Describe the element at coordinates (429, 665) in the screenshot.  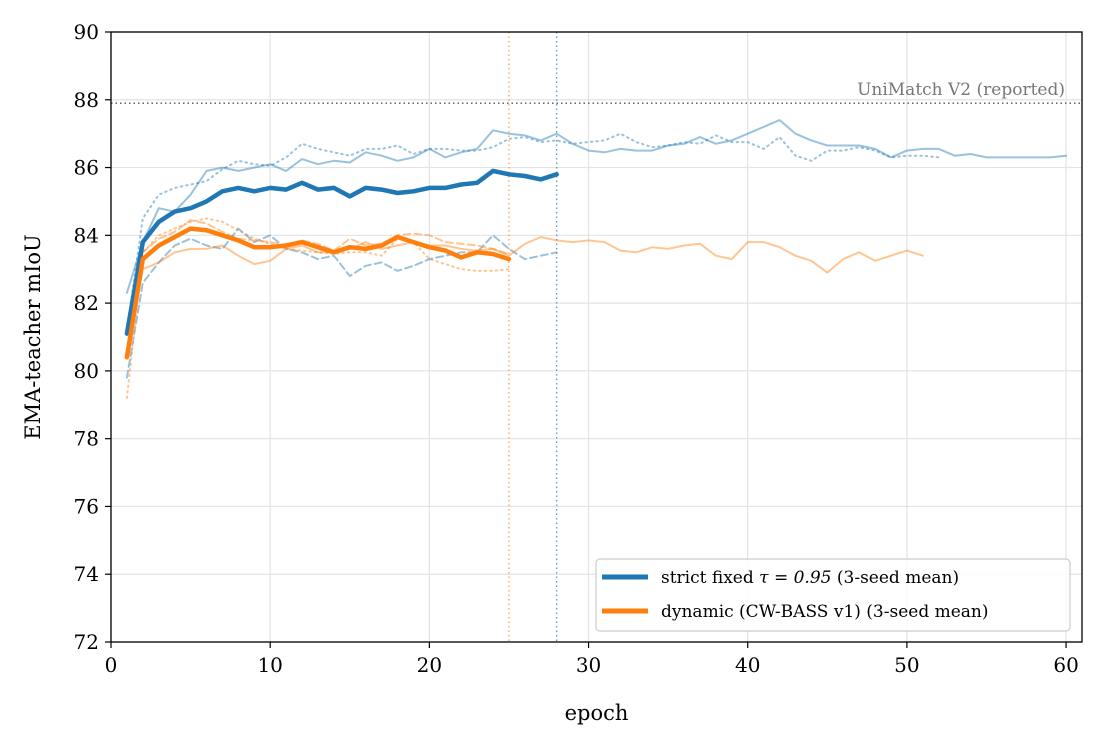
I see `x-tick-label: 20` at that location.